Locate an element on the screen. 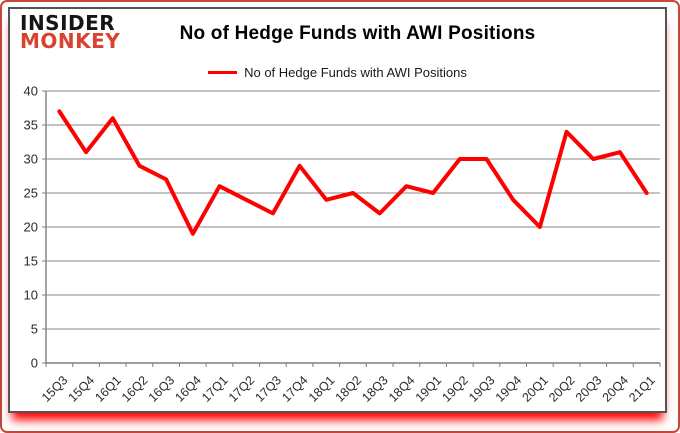 This screenshot has height=433, width=680. insider-monkey-logo: INSIDER MONKEY is located at coordinates (70, 32).